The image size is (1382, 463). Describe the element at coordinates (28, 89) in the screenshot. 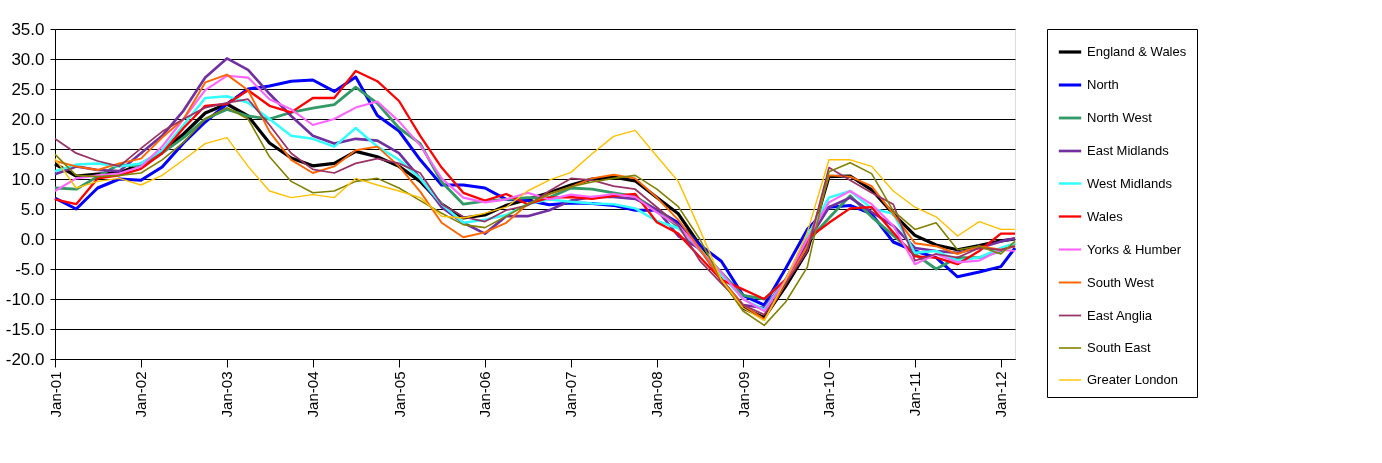

I see `y-tick-label: 25.0` at that location.